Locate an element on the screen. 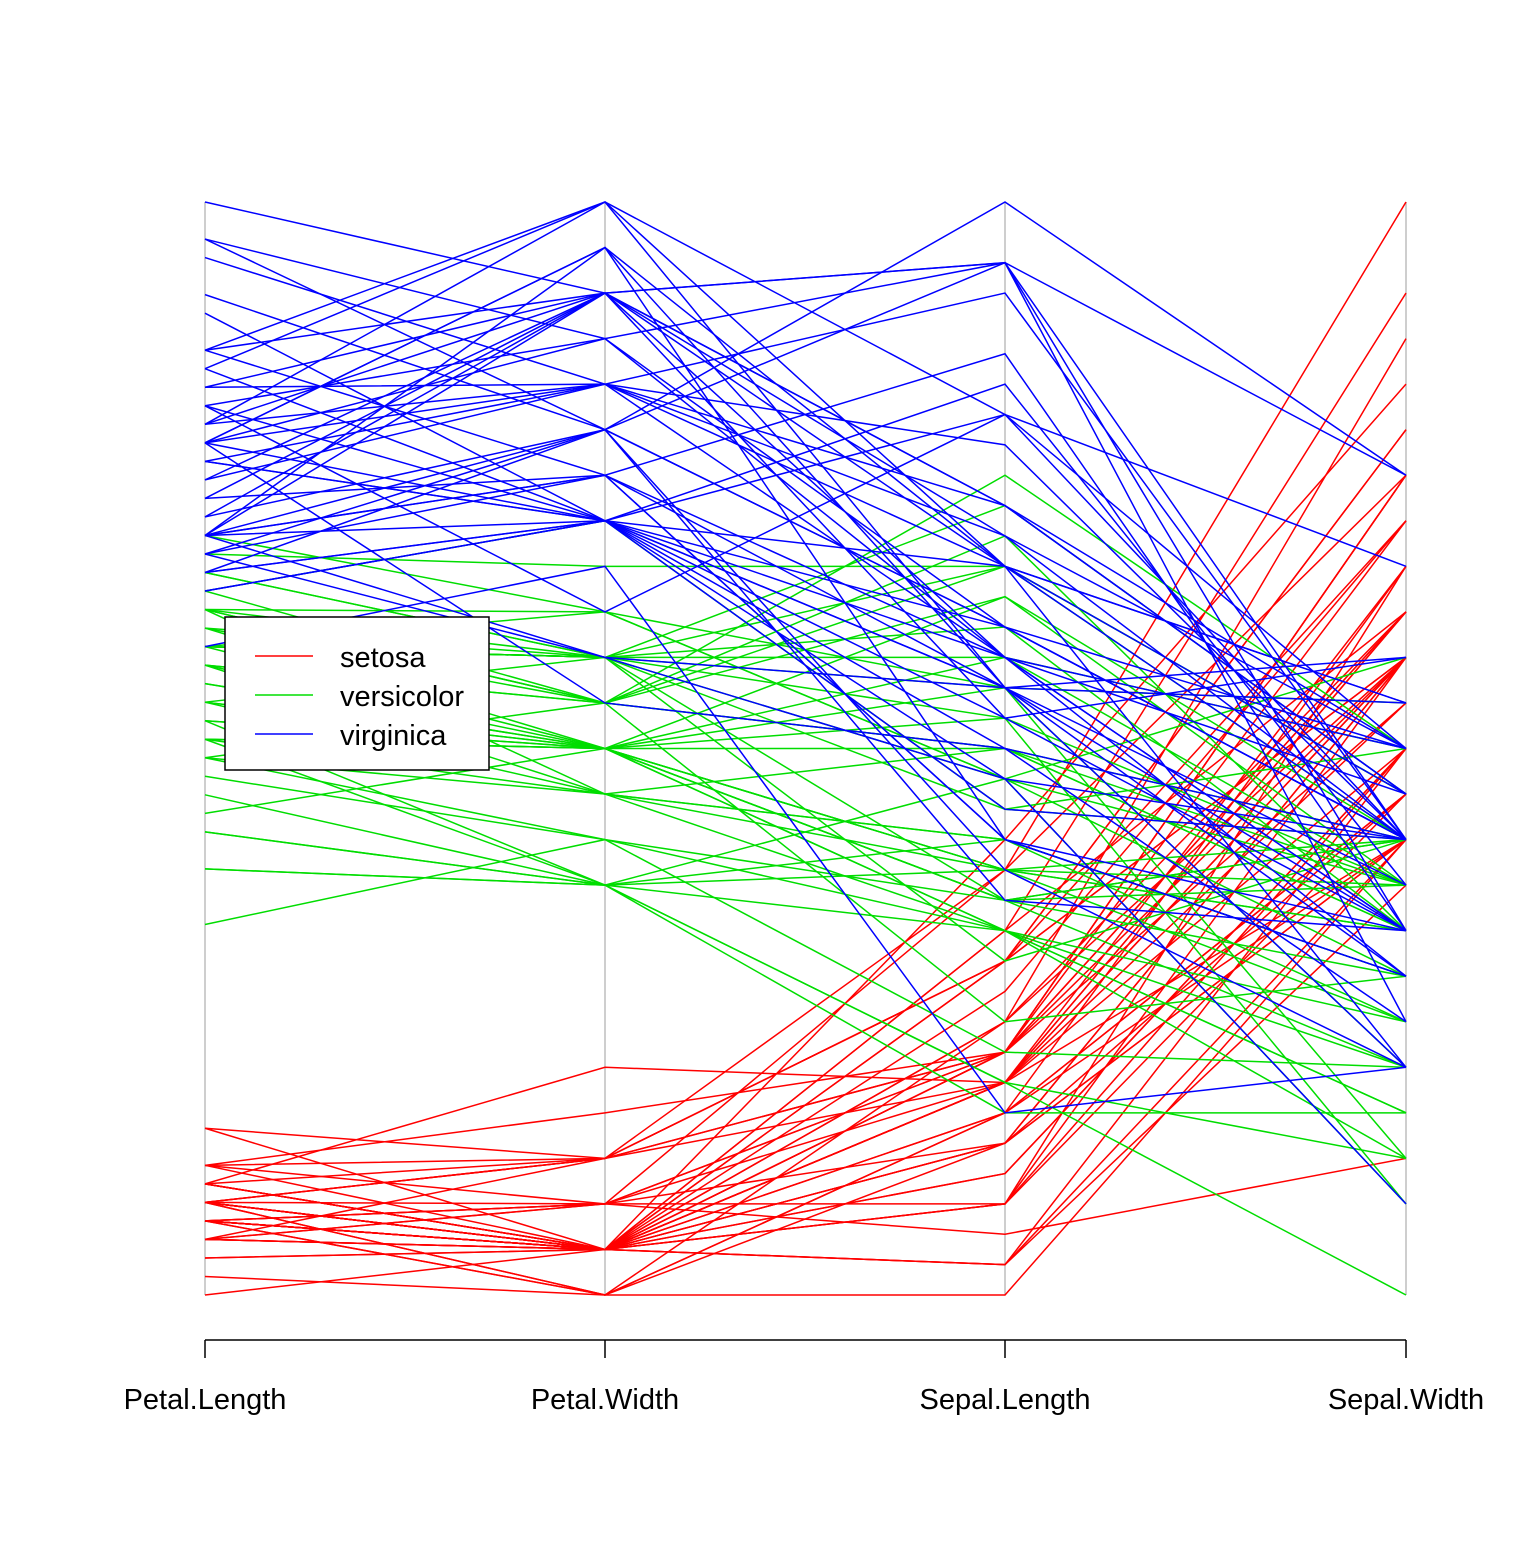  legend-label-versicolor: versicolor is located at coordinates (402, 697).